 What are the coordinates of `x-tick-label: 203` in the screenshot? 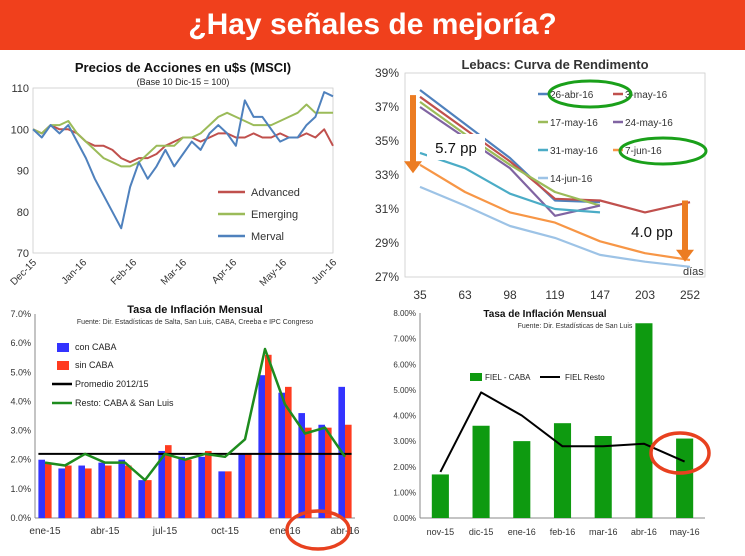 It's located at (645, 295).